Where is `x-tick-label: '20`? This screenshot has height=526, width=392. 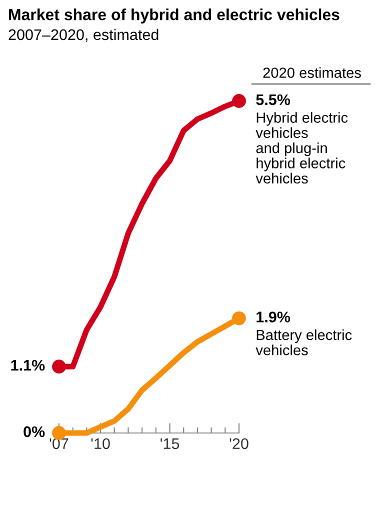
x-tick-label: '20 is located at coordinates (239, 444).